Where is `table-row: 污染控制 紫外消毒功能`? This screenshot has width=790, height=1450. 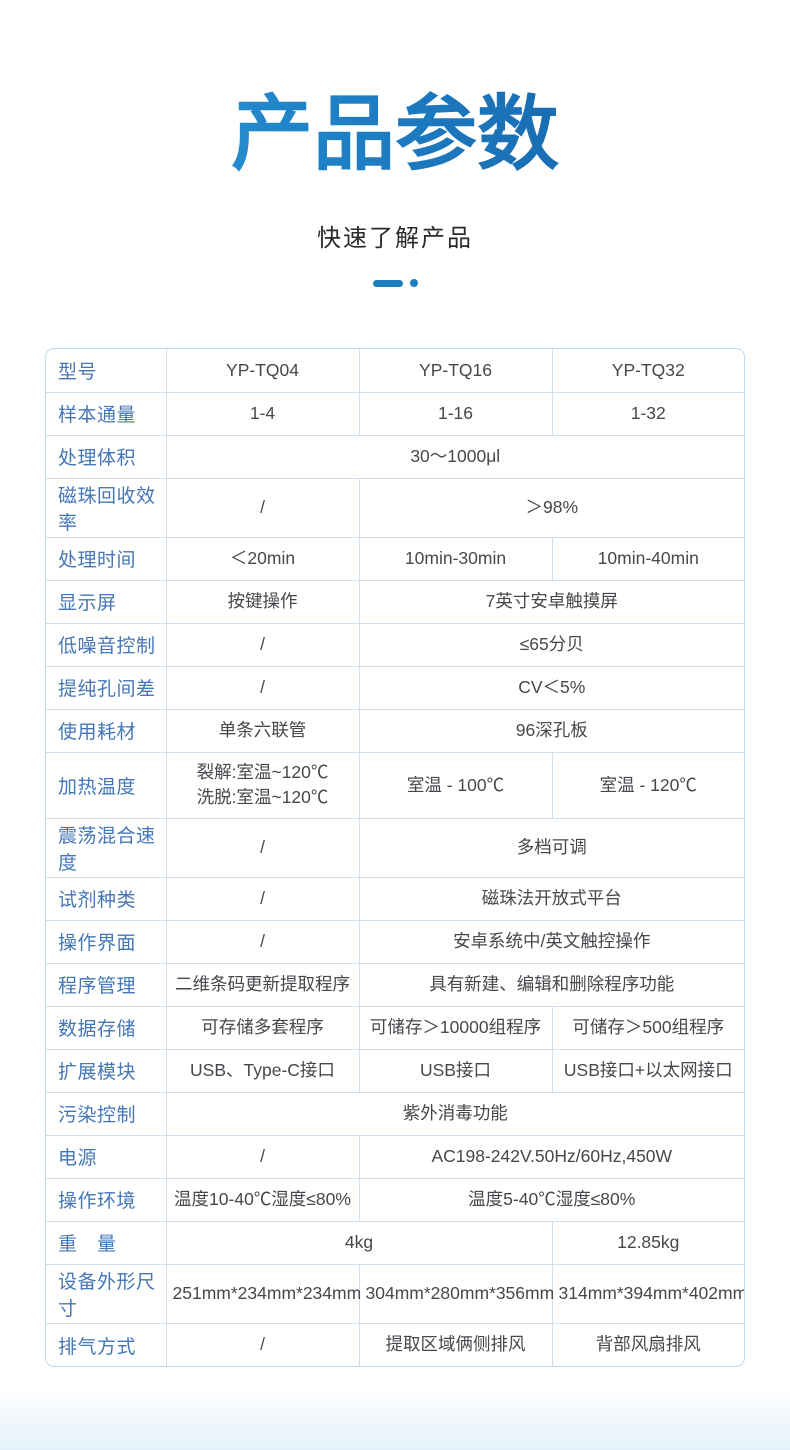
table-row: 污染控制 紫外消毒功能 is located at coordinates (395, 1113).